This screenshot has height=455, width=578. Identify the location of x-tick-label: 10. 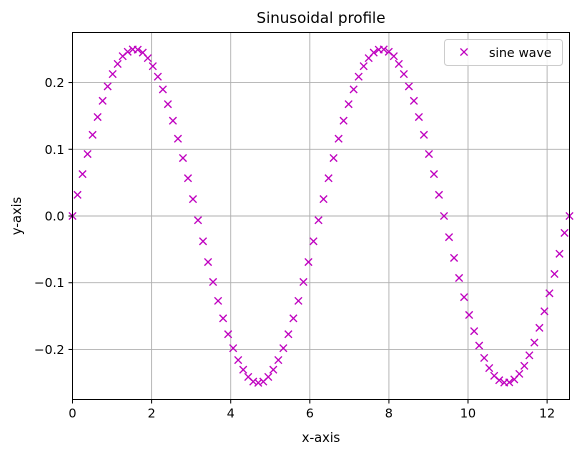
(468, 413).